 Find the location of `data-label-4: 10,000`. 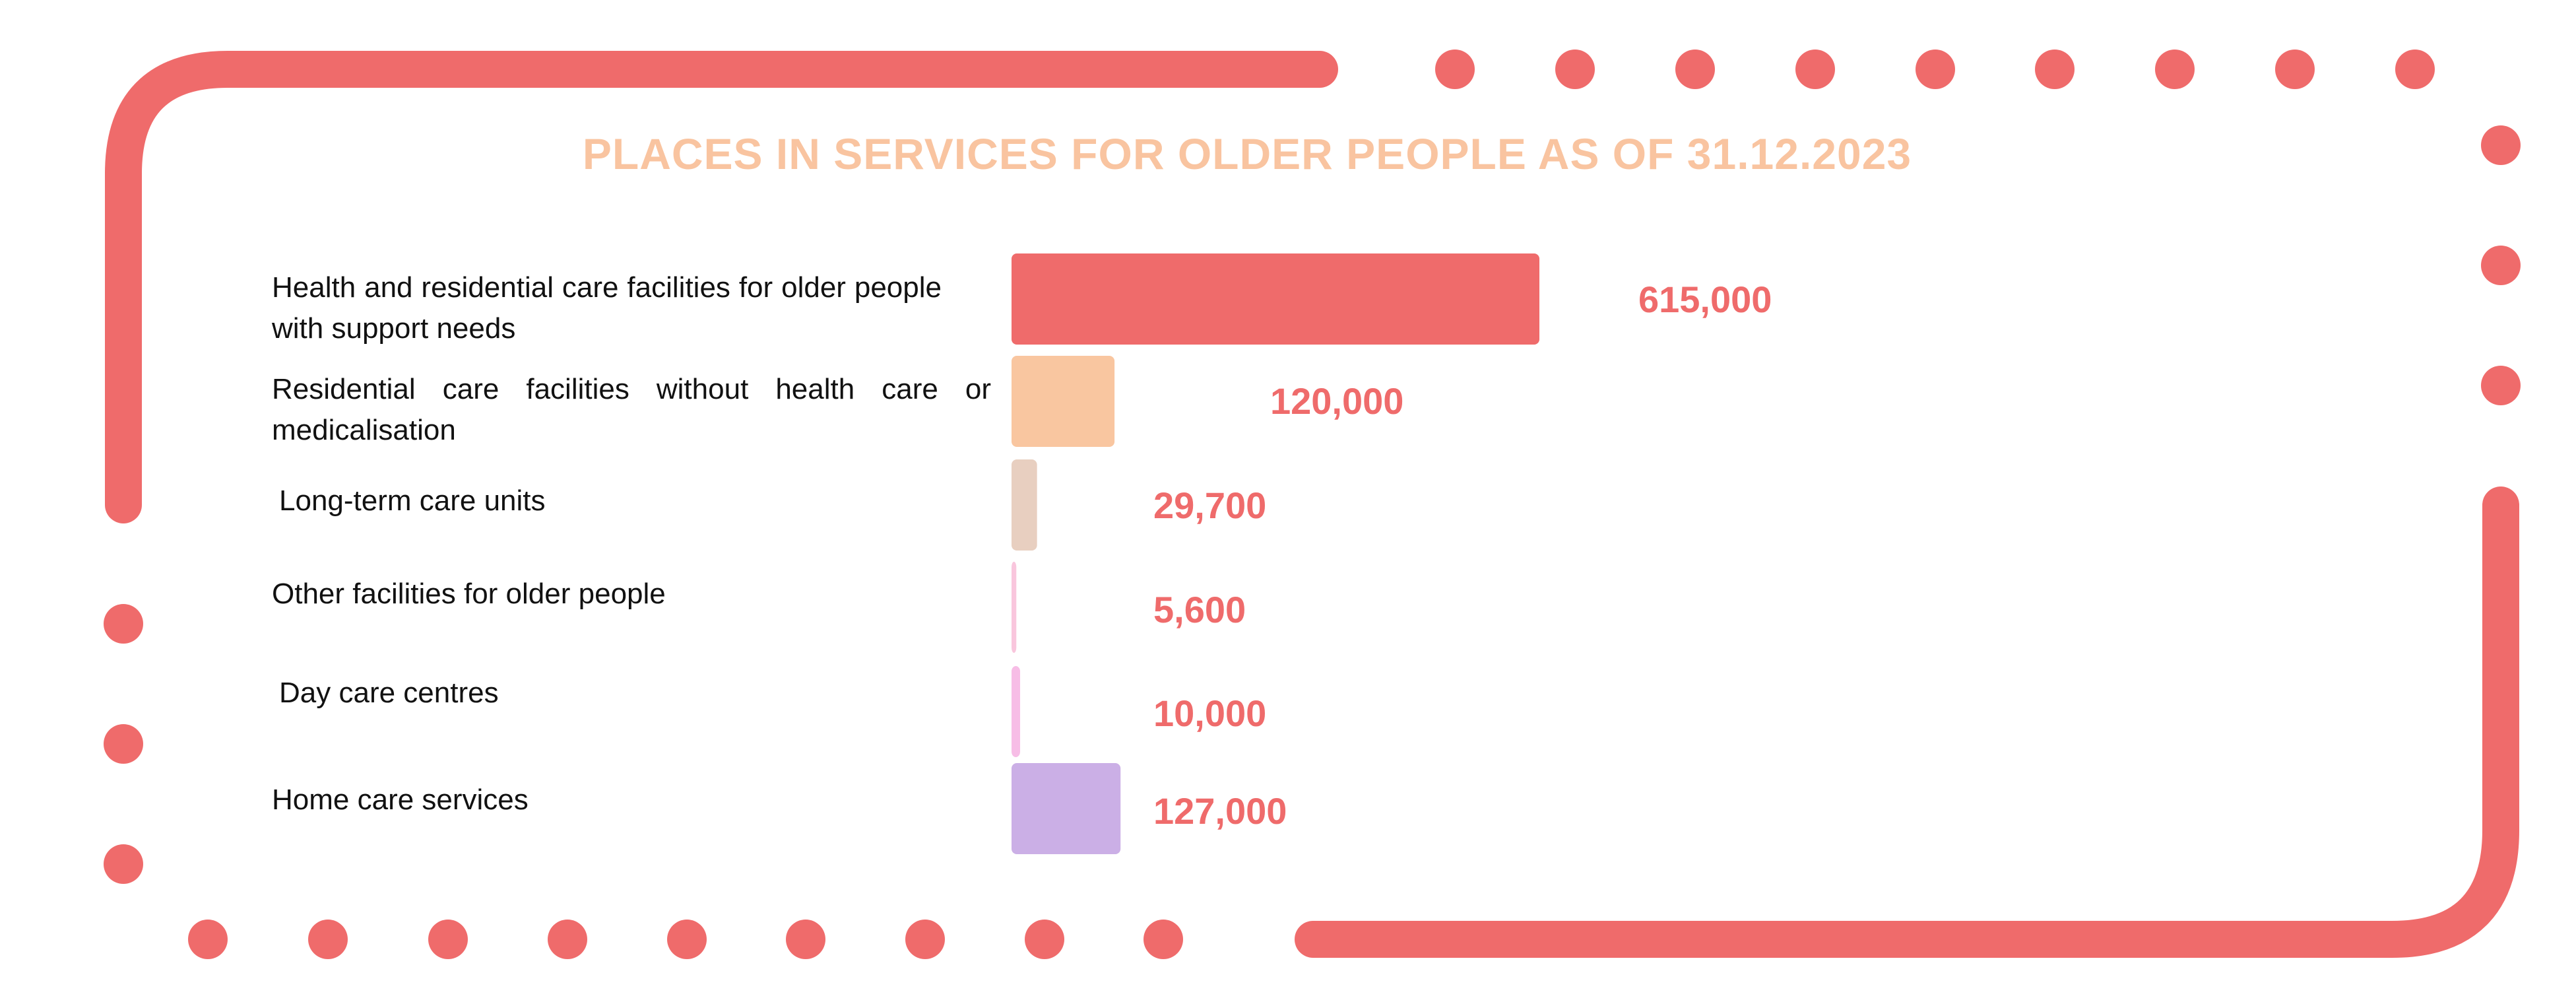

data-label-4: 10,000 is located at coordinates (1209, 713).